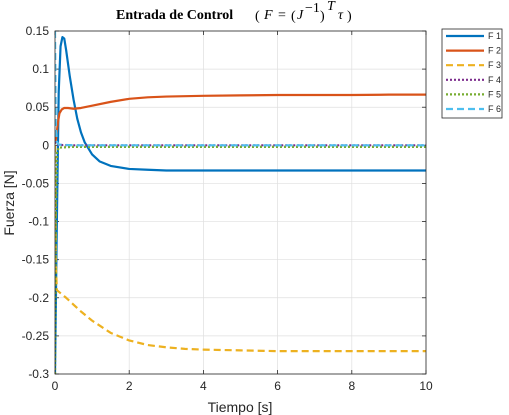 Image resolution: width=509 pixels, height=415 pixels. What do you see at coordinates (349, 16) in the screenshot?
I see `title-paren-close: )` at bounding box center [349, 16].